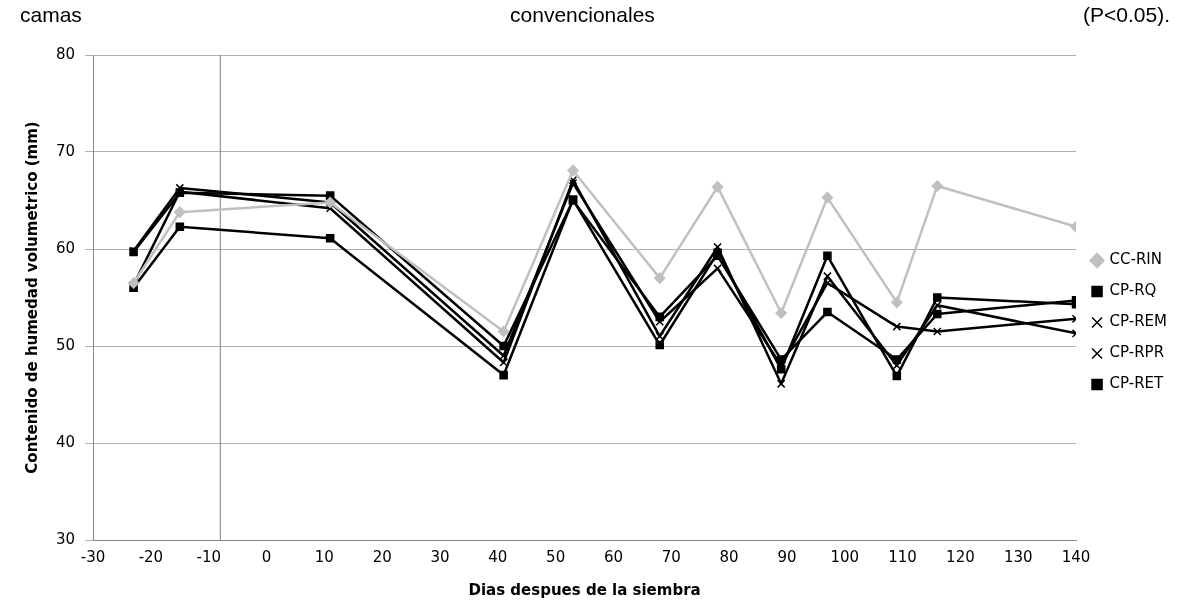 The image size is (1197, 609). Describe the element at coordinates (1135, 259) in the screenshot. I see `legend-label: CC-RIN` at that location.